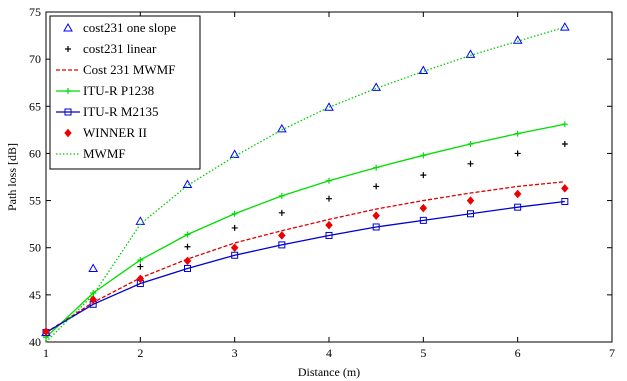 The height and width of the screenshot is (381, 627). I want to click on x-tick-label: 4, so click(329, 353).